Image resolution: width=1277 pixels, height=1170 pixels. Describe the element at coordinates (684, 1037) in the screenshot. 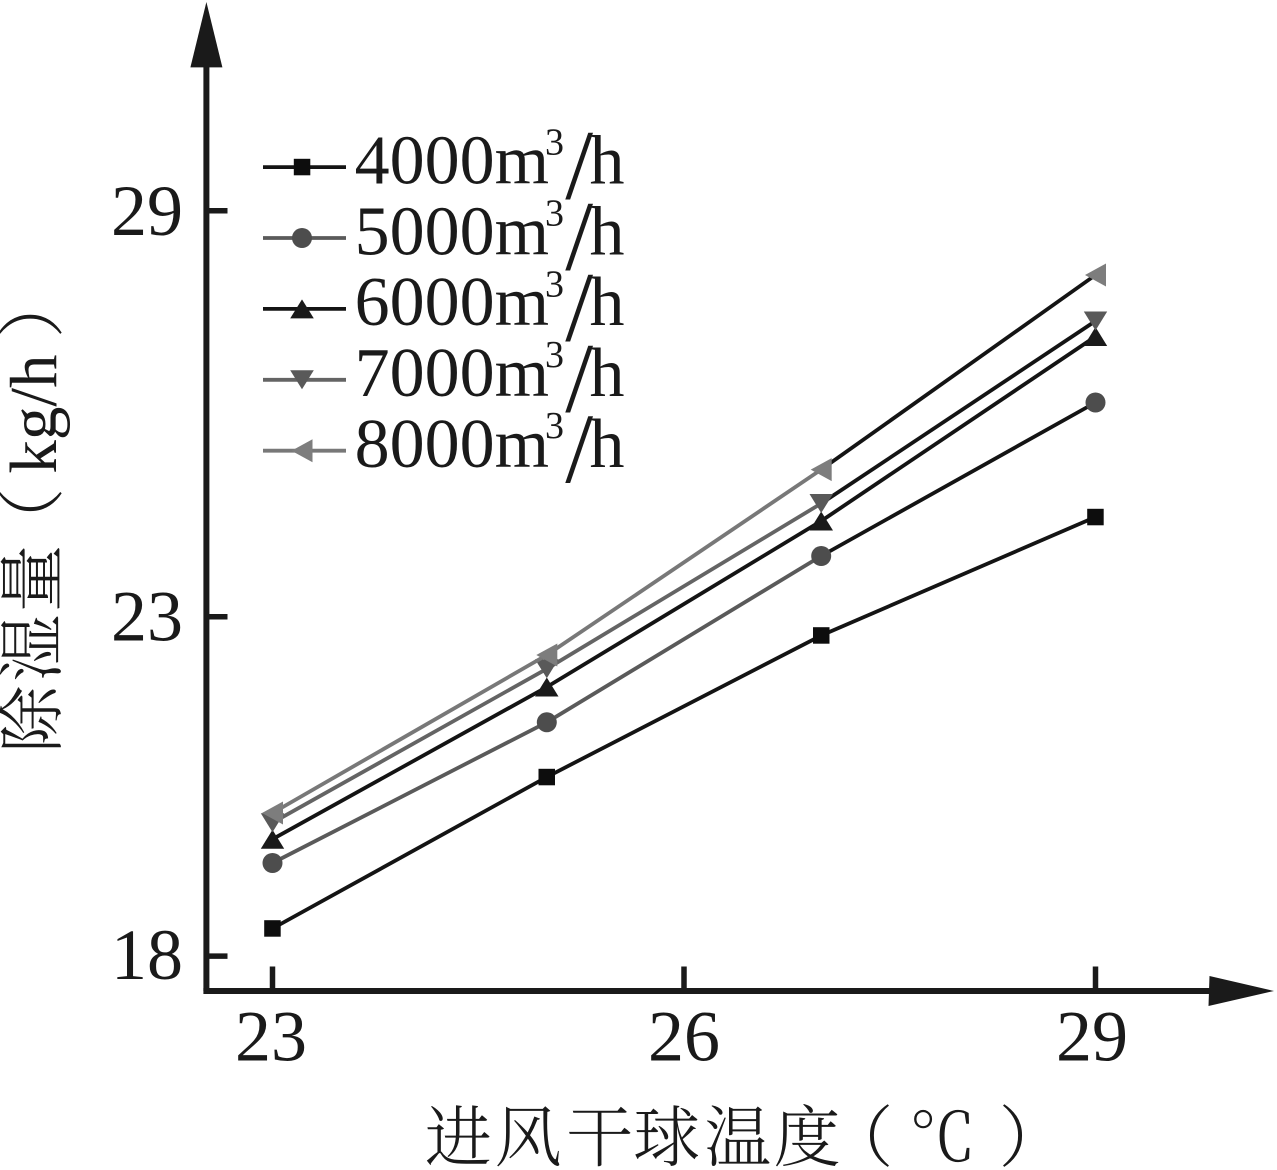

I see `svg-text: 26` at that location.